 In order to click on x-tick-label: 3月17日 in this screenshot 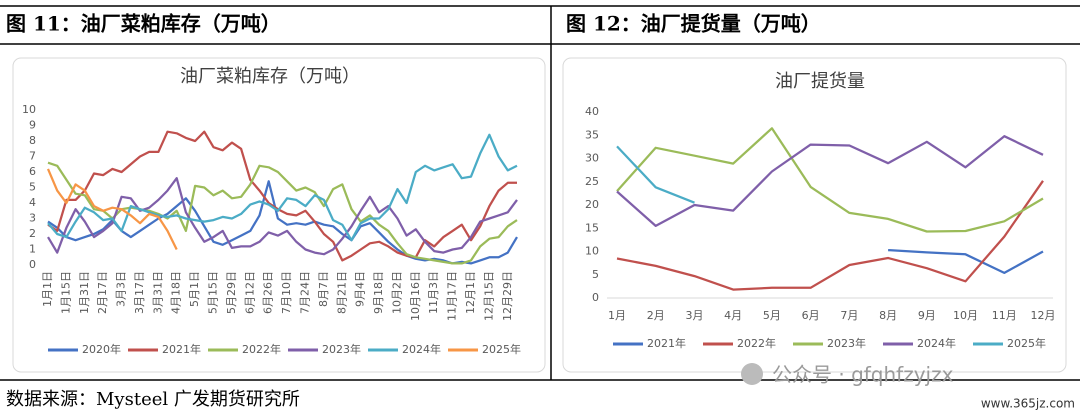, I will do `click(139, 292)`.